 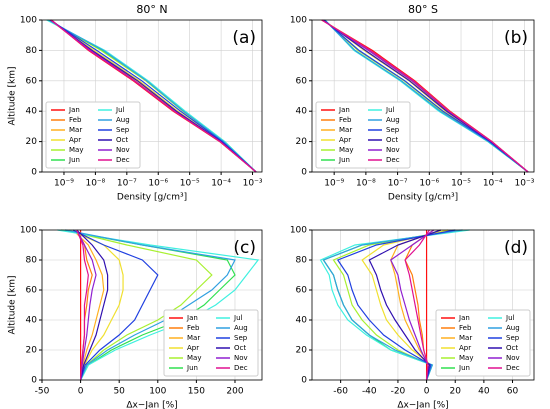 I want to click on x-tick-label: -50, so click(x=42, y=392).